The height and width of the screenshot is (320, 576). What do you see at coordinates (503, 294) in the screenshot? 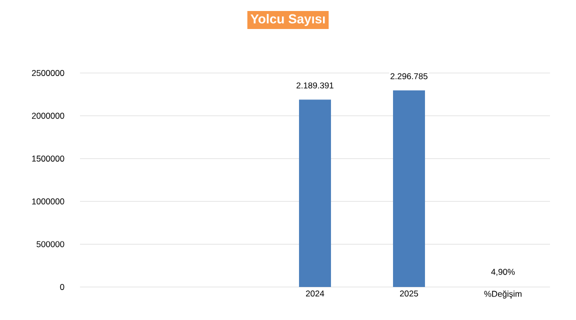
I see `x-tick-label: %Değişim` at bounding box center [503, 294].